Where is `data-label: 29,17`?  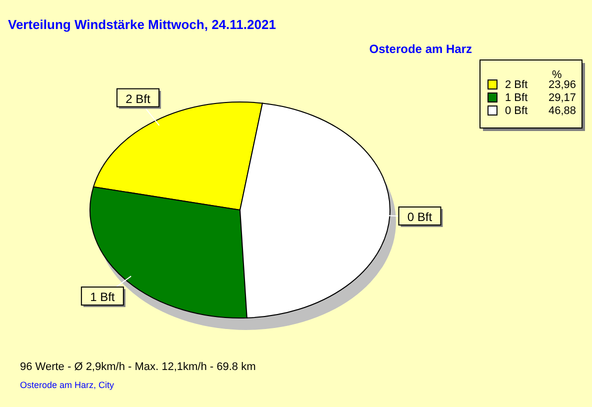 data-label: 29,17 is located at coordinates (562, 98).